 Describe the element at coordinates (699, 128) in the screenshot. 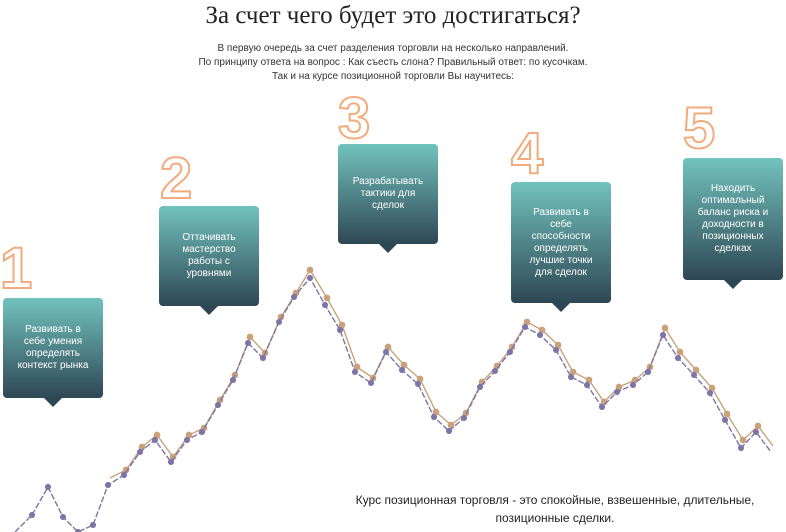

I see `step-number: 5` at that location.